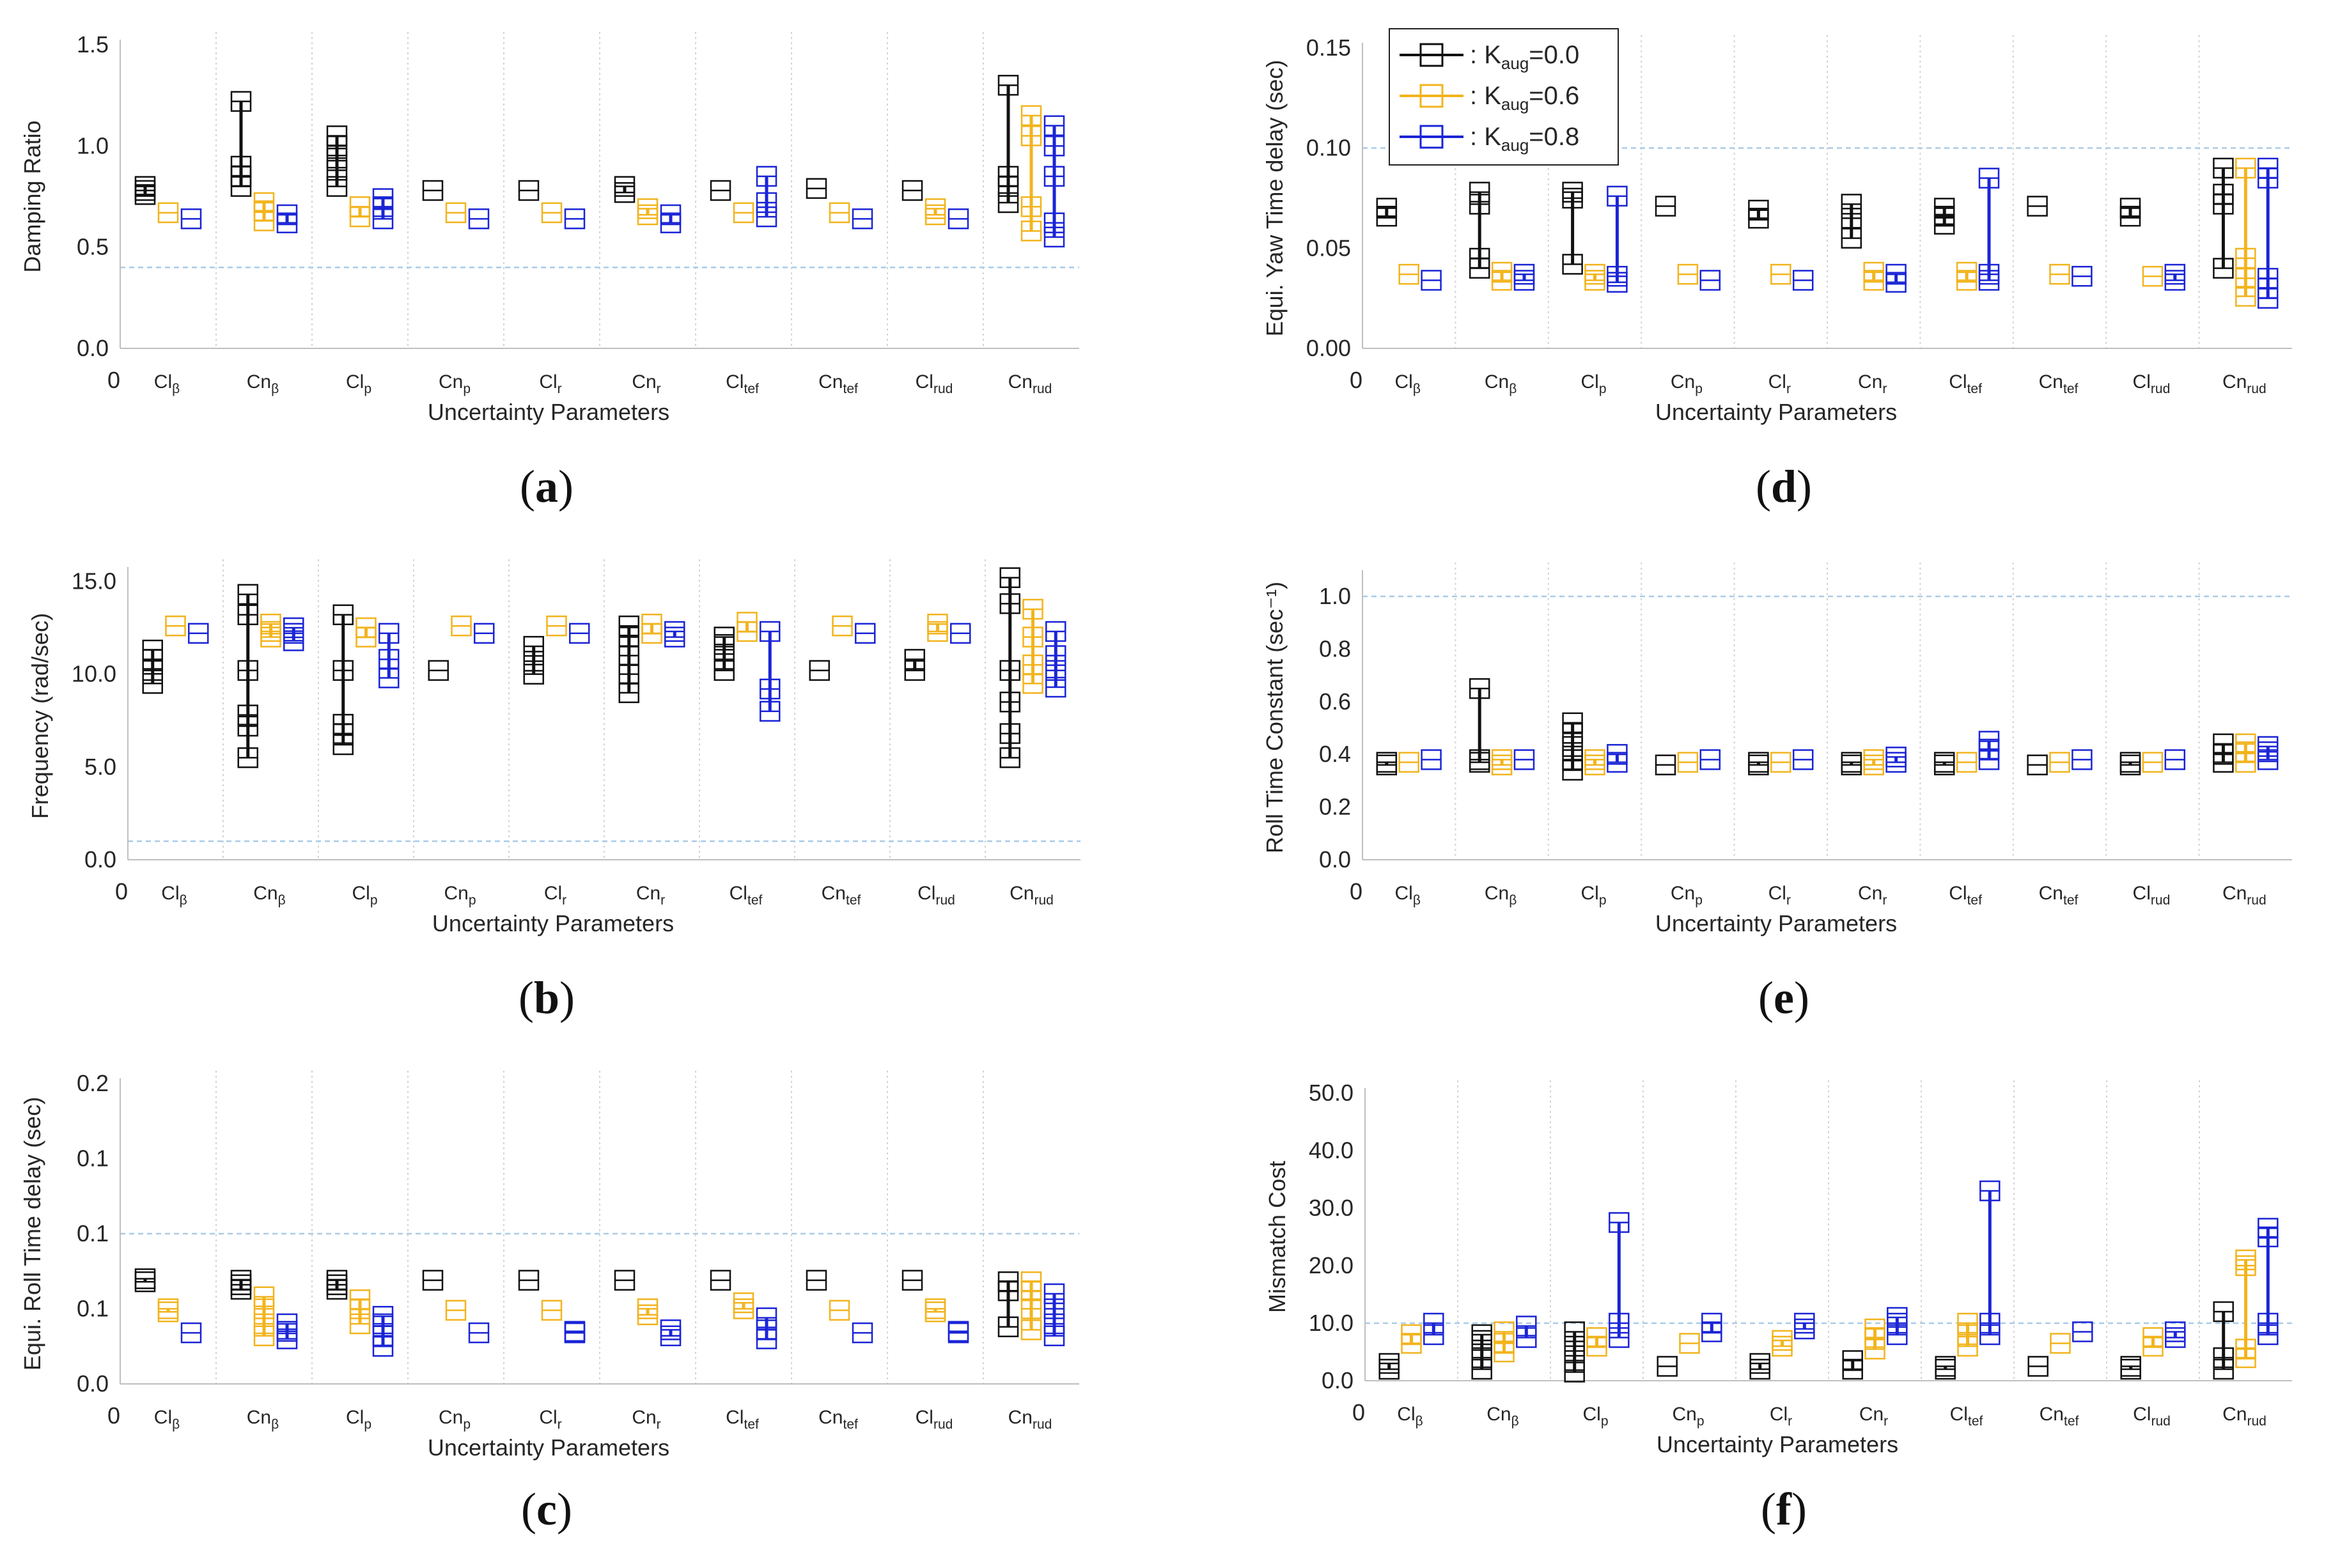 Image resolution: width=2333 pixels, height=1568 pixels. What do you see at coordinates (1784, 997) in the screenshot?
I see `panel-label-e: (e)` at bounding box center [1784, 997].